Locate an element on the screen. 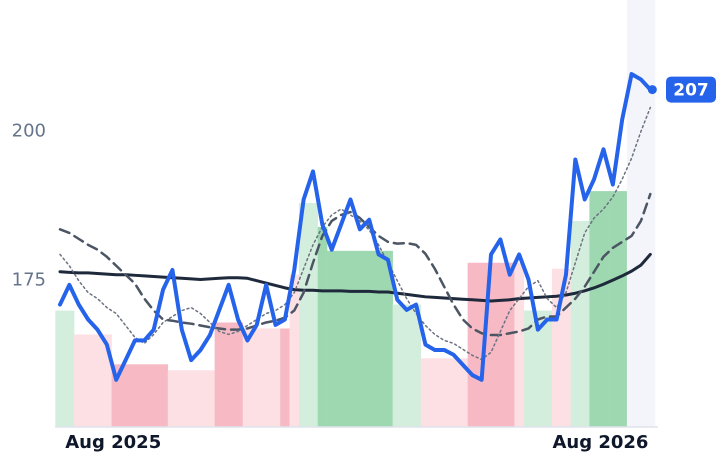  value-label: 207 is located at coordinates (691, 91).